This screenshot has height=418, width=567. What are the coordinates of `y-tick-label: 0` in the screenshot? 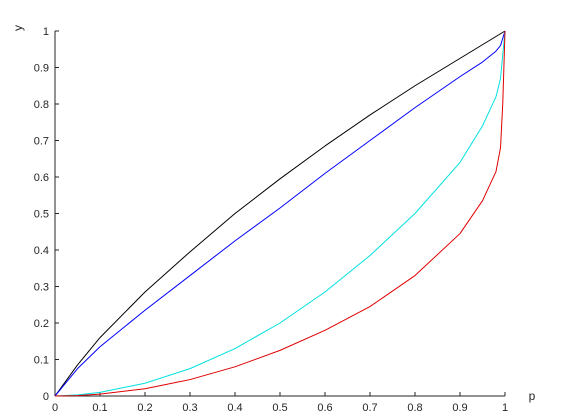 It's located at (46, 397).